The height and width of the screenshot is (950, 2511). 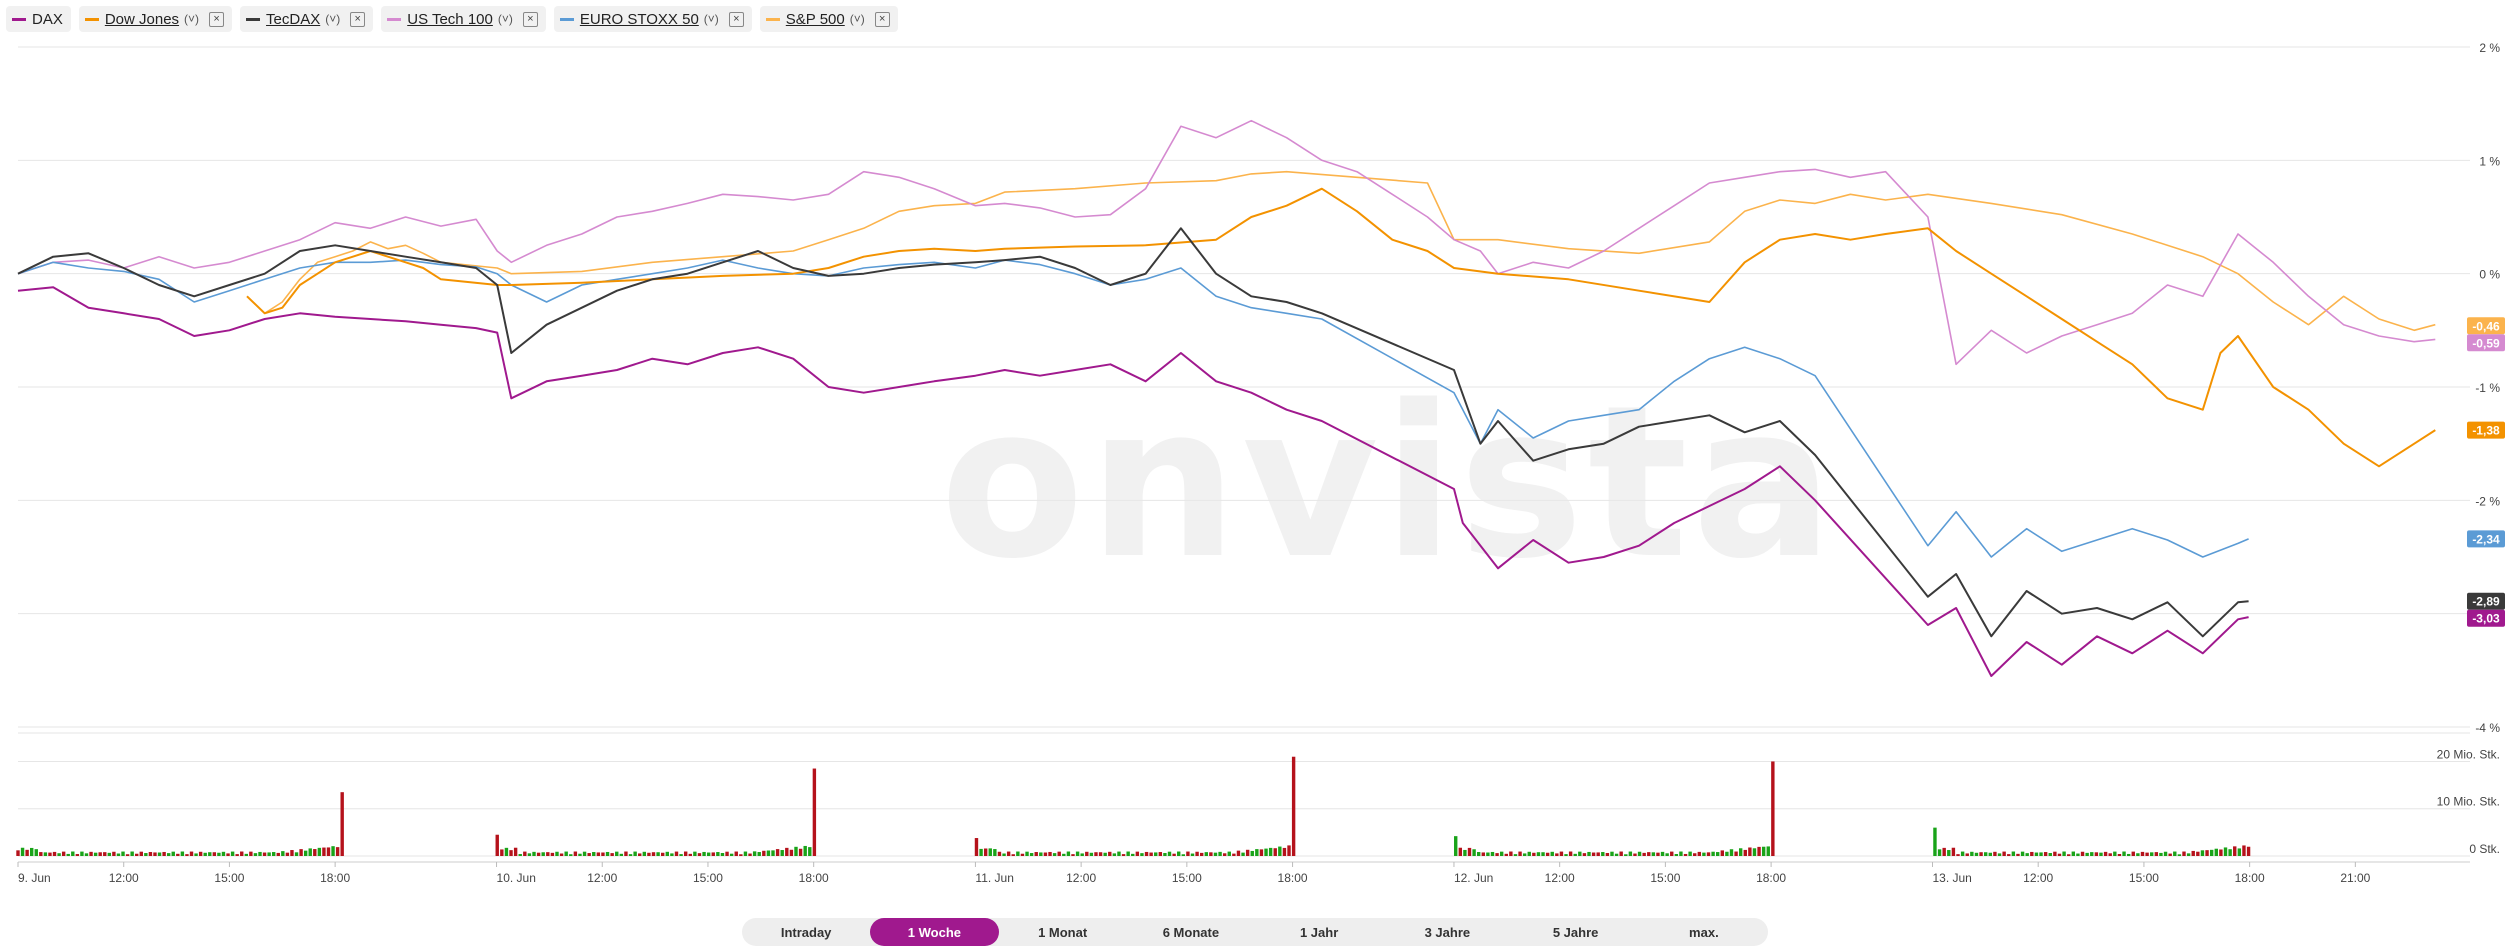 I want to click on svg-text: -3,03, so click(x=2486, y=619).